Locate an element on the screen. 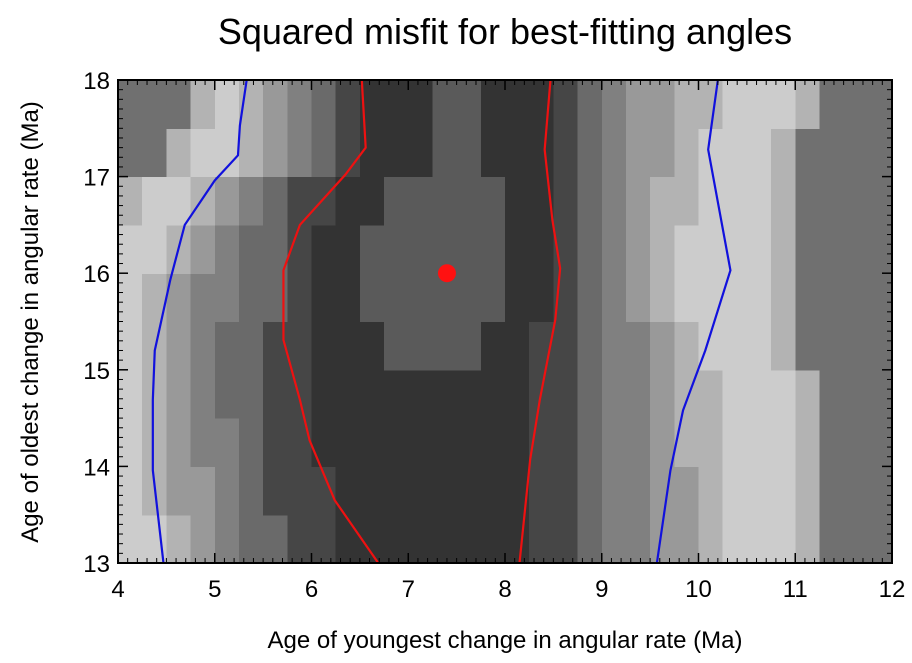 The image size is (912, 663). best-fit-marker is located at coordinates (446, 273).